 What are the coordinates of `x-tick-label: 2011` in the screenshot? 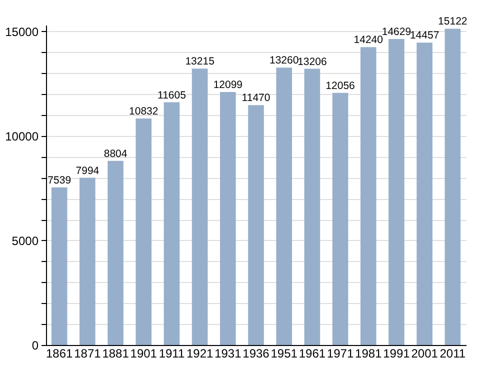 It's located at (453, 353).